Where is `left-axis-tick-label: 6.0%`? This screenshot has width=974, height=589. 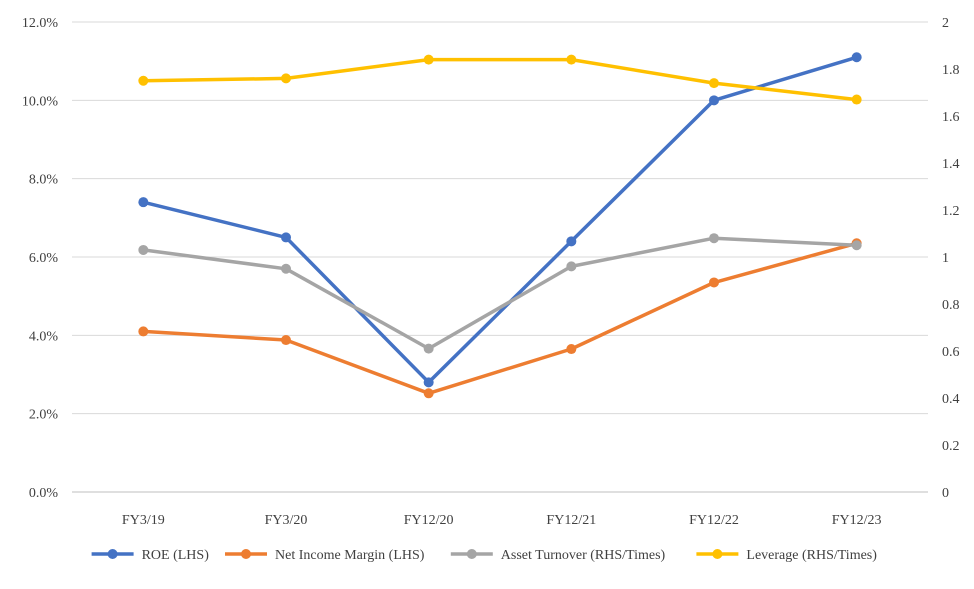
left-axis-tick-label: 6.0% is located at coordinates (44, 258).